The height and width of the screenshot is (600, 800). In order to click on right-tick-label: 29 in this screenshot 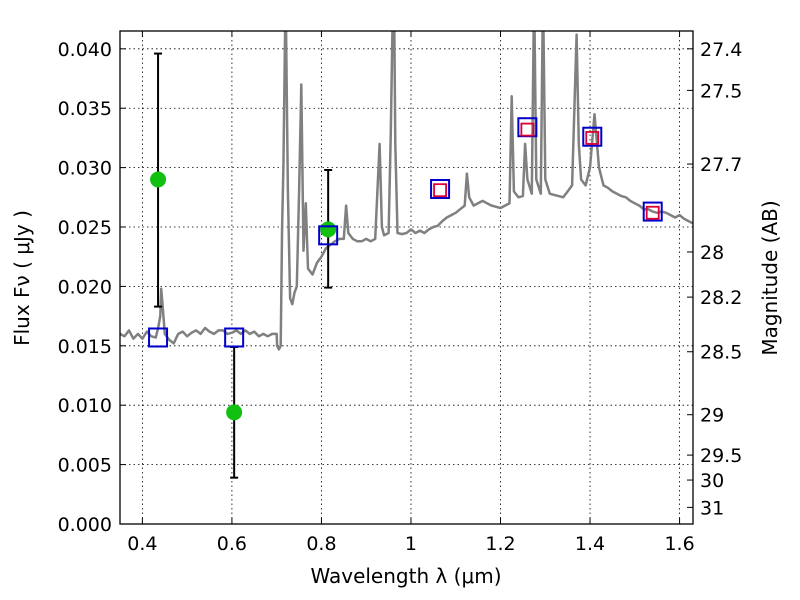, I will do `click(712, 416)`.